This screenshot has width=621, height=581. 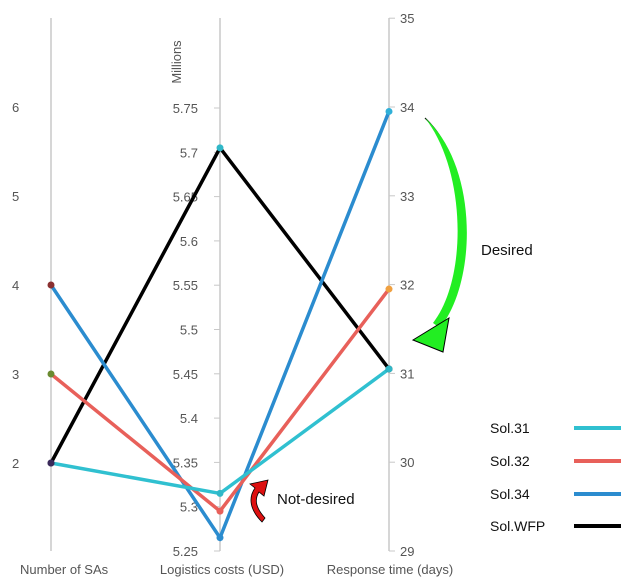 What do you see at coordinates (407, 18) in the screenshot?
I see `tick-label: 35` at bounding box center [407, 18].